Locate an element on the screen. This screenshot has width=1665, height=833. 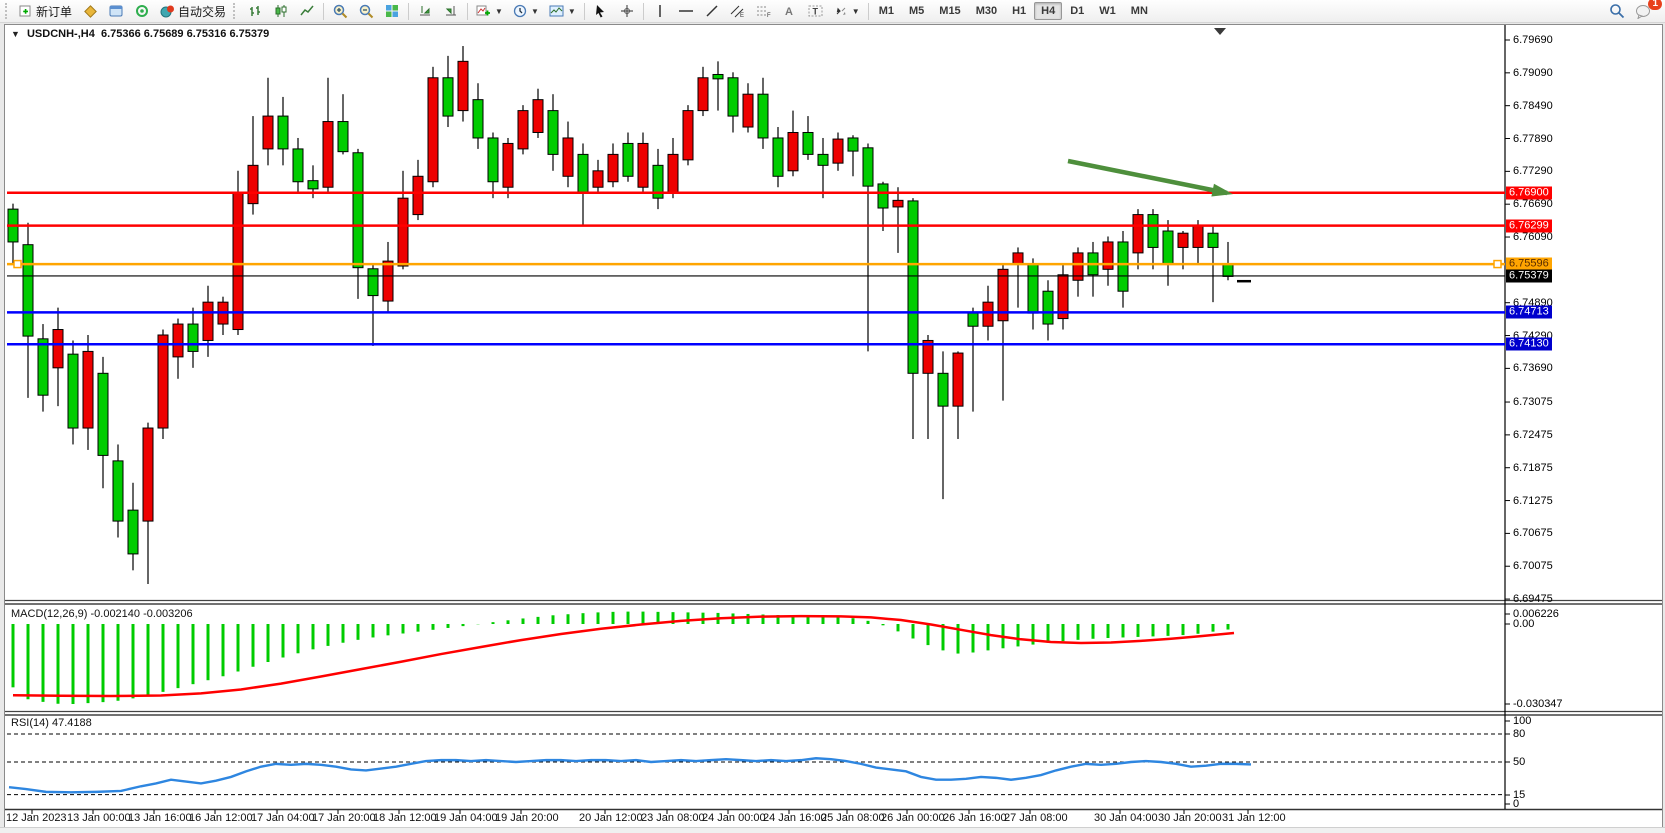
chart-shift-marker is located at coordinates (1220, 31).